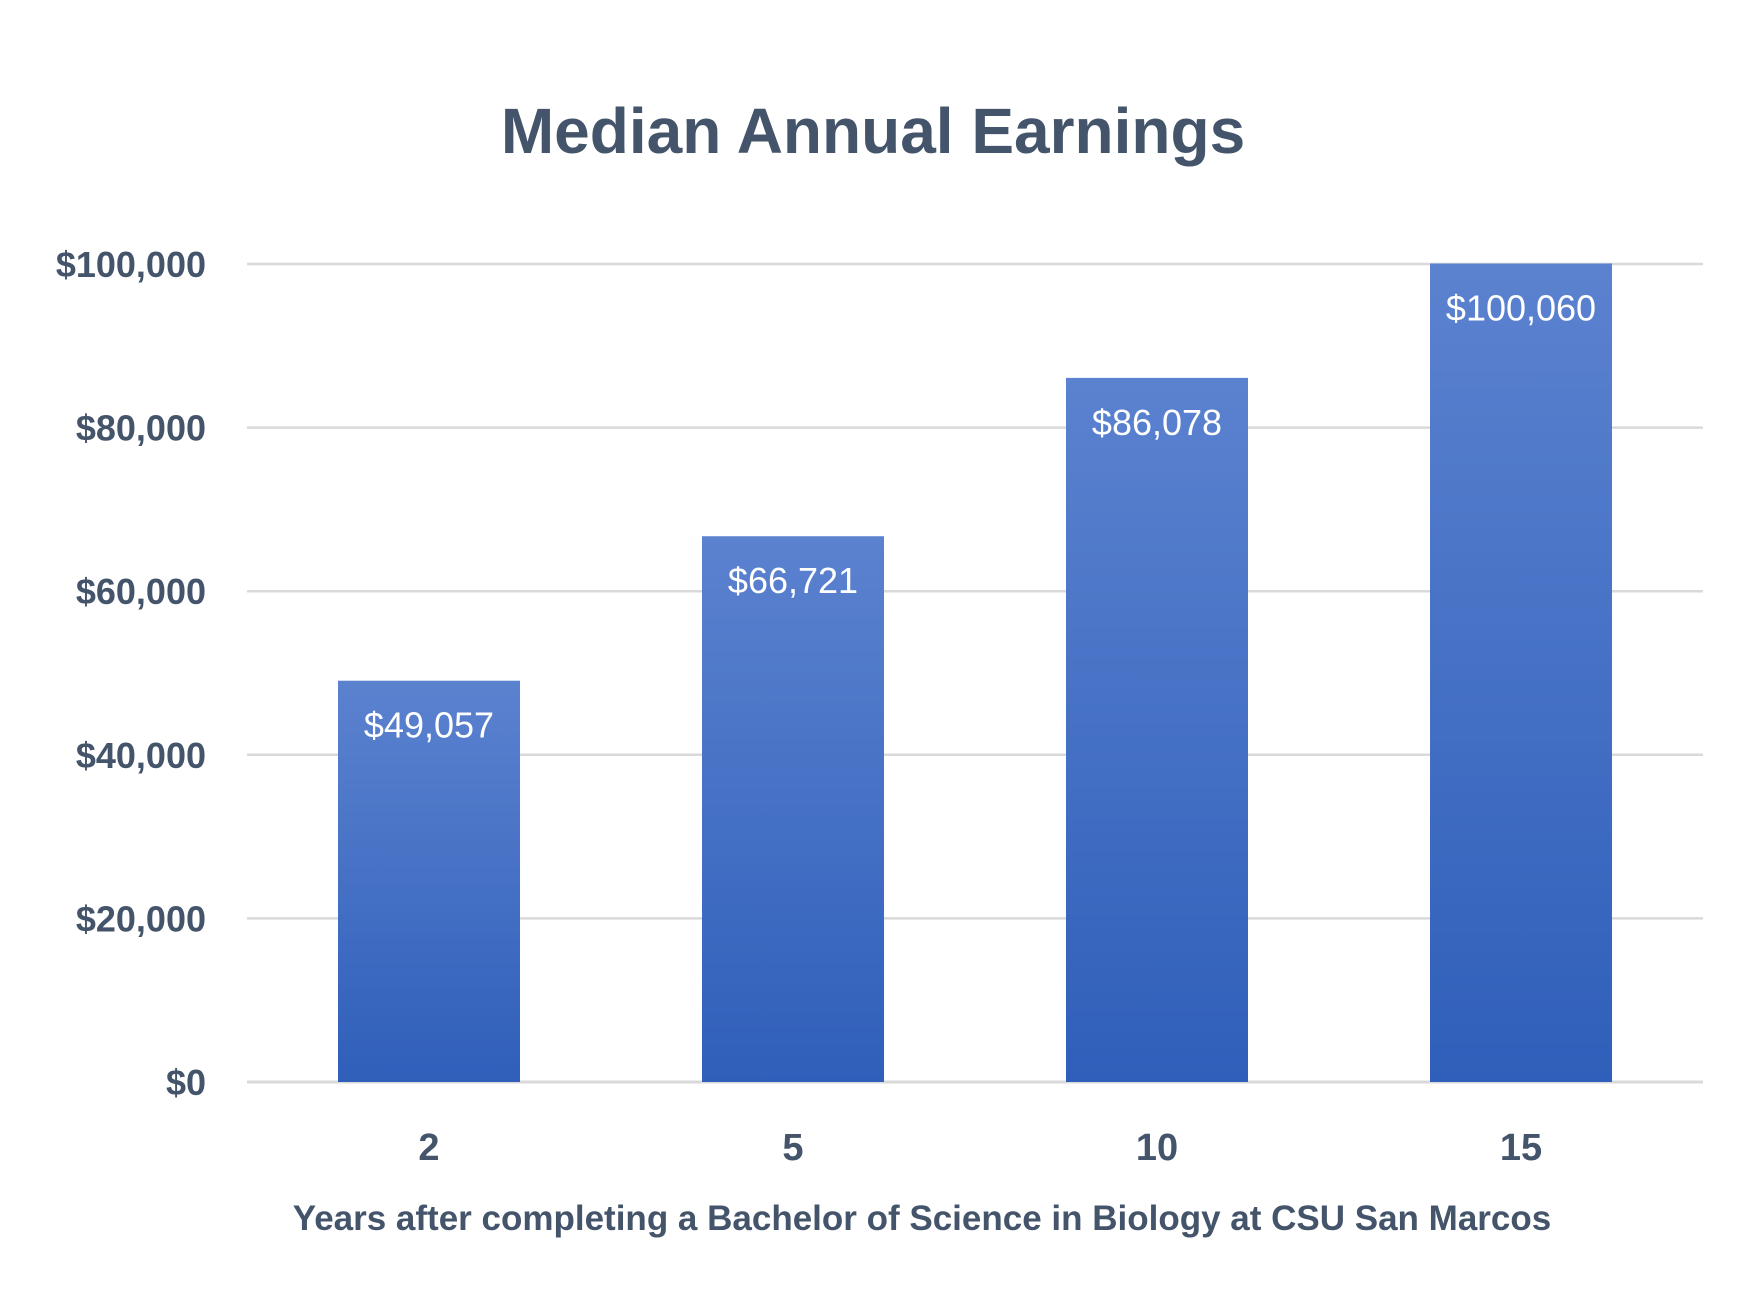 The image size is (1746, 1290). I want to click on x-tick-label: 15, so click(1521, 1148).